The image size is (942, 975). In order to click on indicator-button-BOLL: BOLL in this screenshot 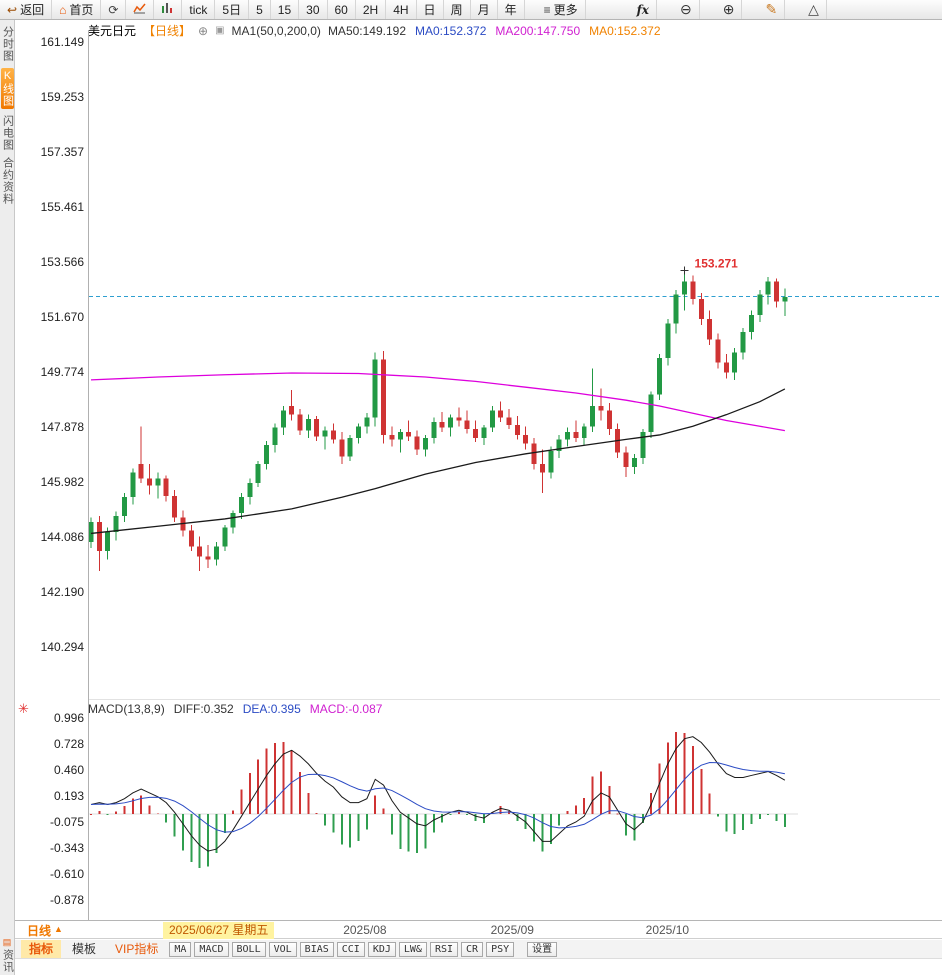, I will do `click(248, 949)`.